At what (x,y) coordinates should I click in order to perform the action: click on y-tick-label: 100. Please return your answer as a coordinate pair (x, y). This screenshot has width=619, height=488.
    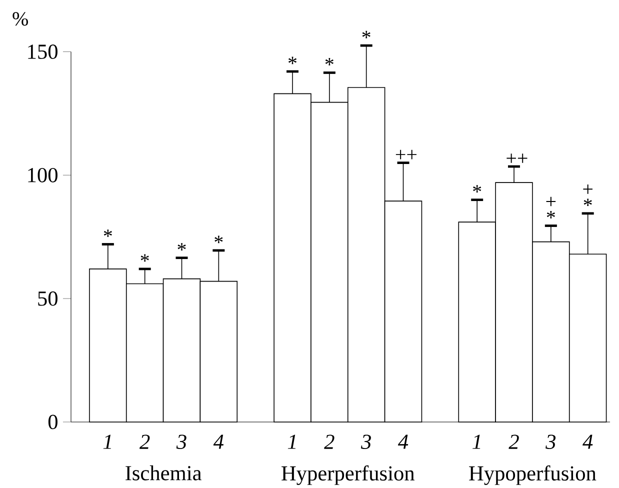
    Looking at the image, I should click on (43, 175).